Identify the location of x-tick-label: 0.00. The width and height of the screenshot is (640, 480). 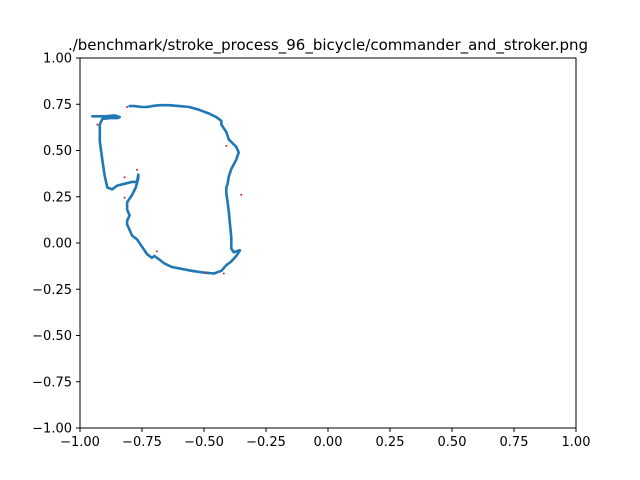
(328, 442).